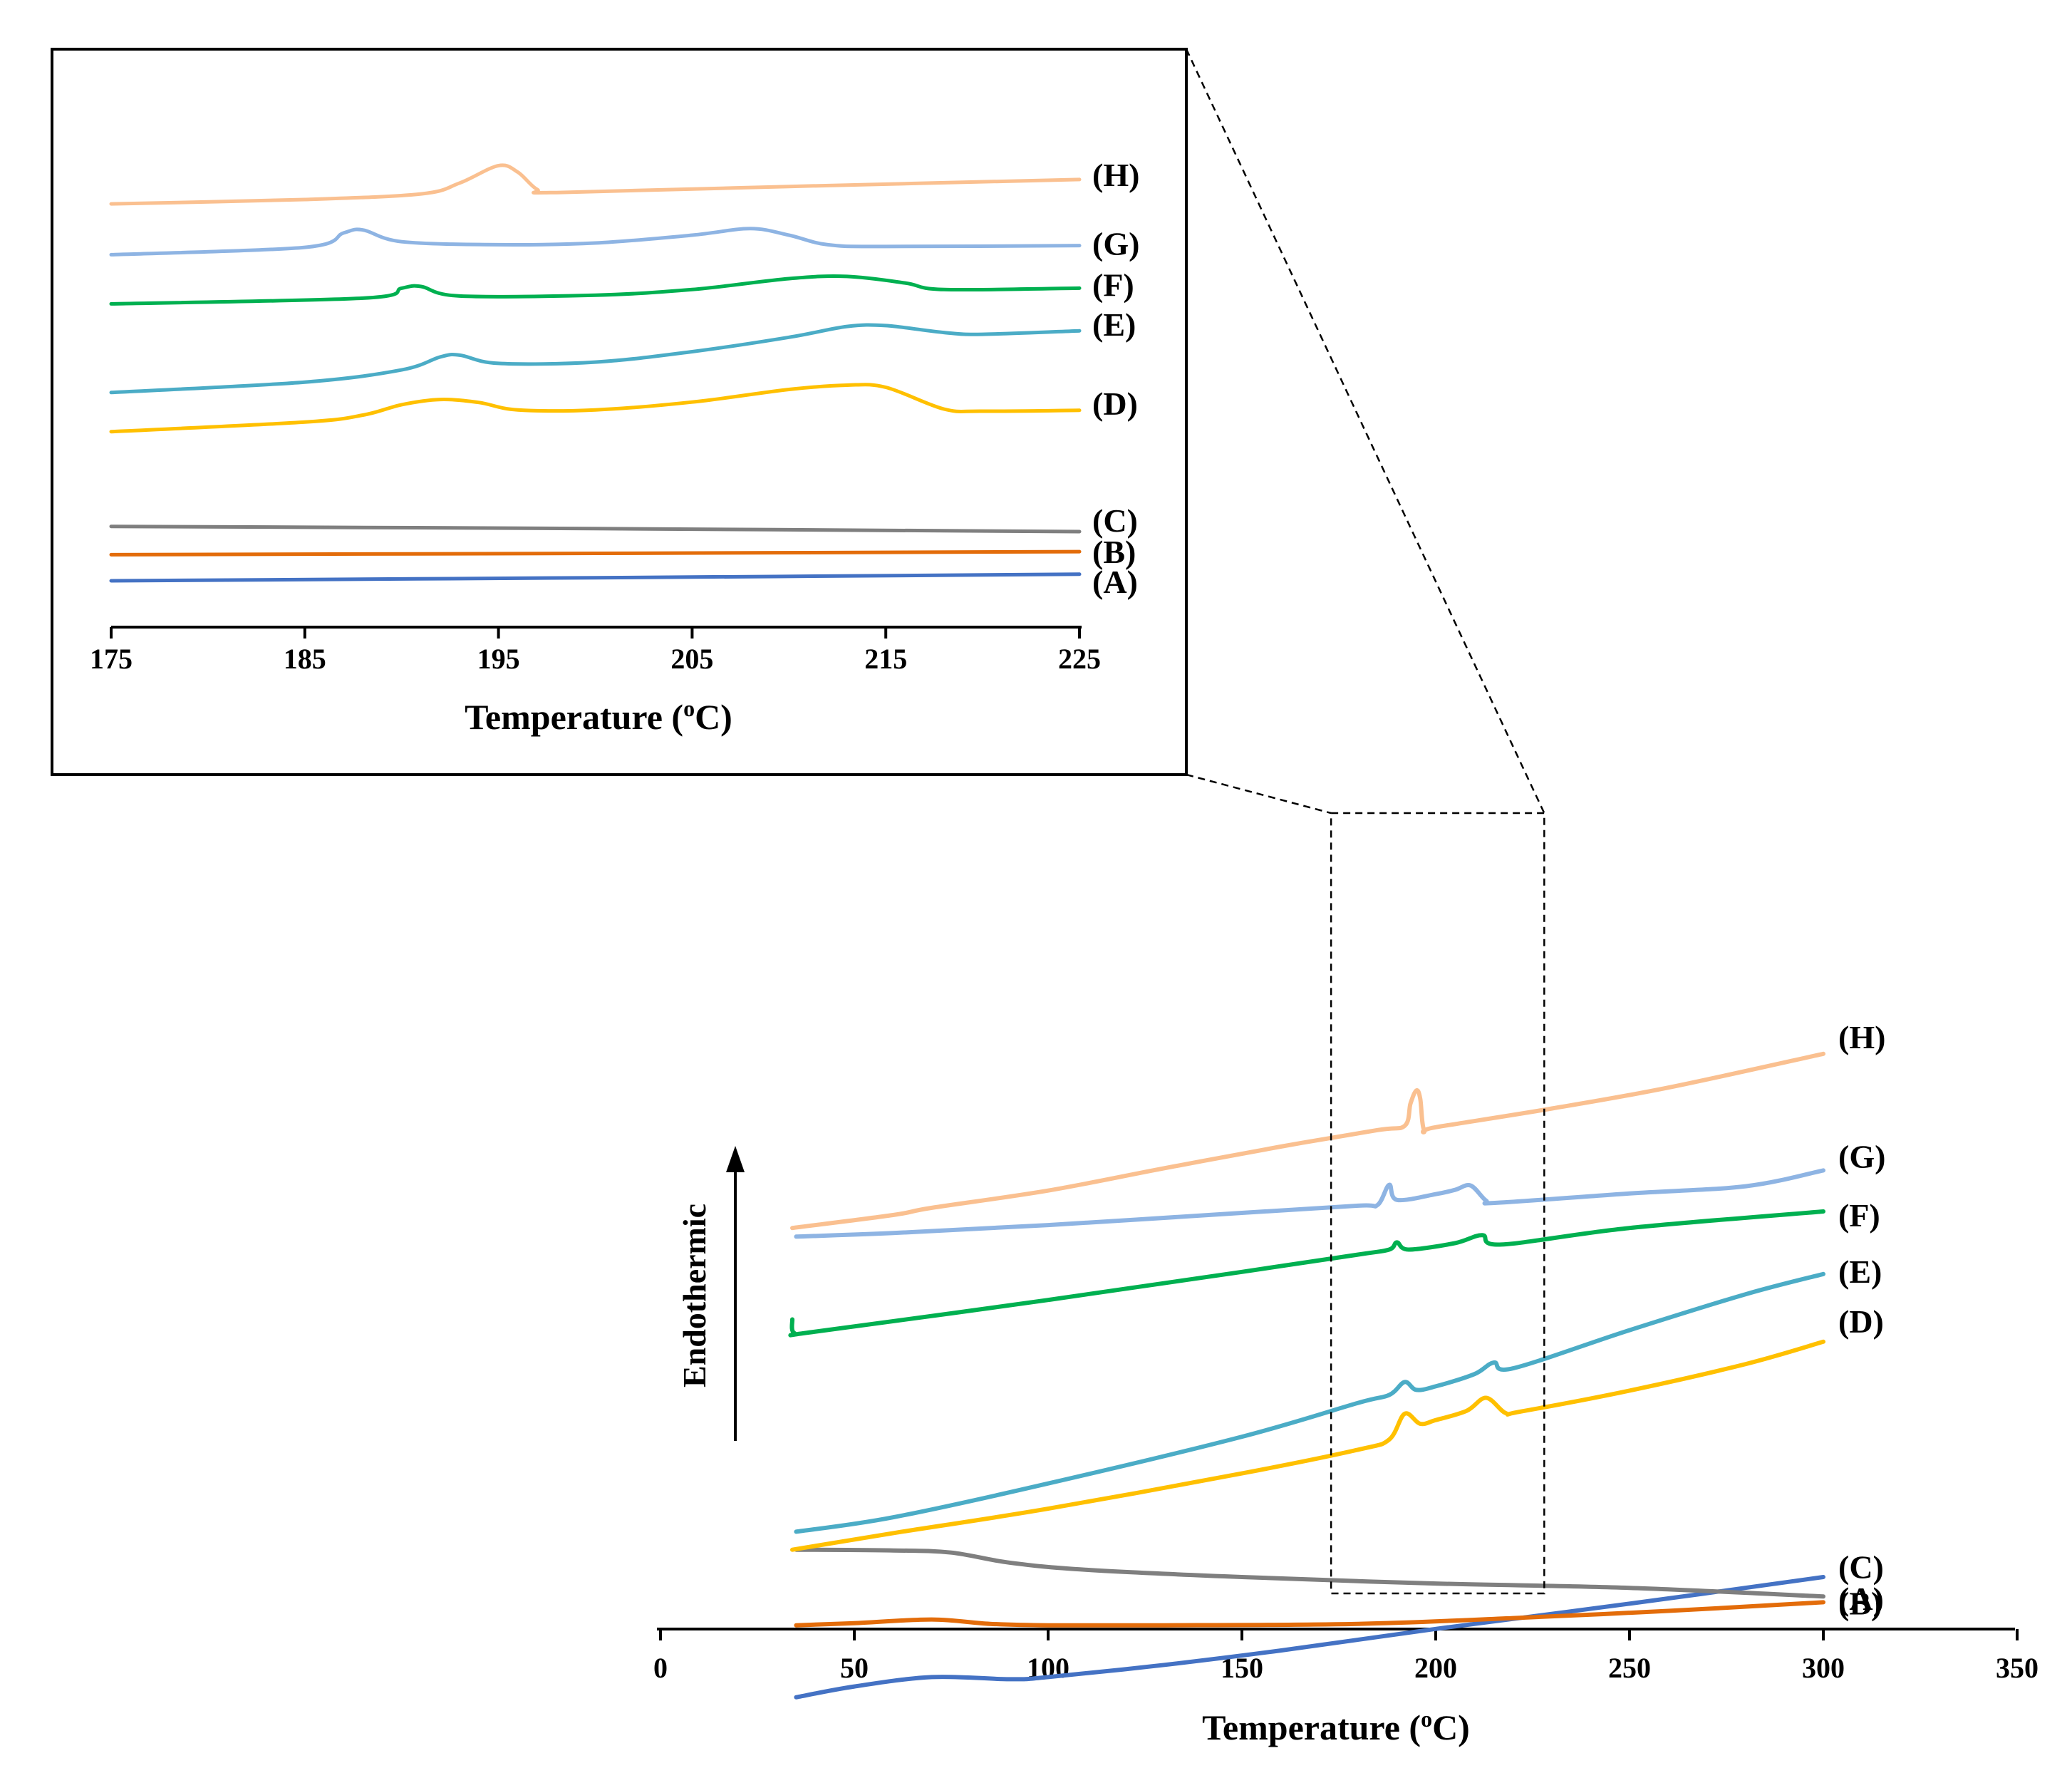 Image resolution: width=2072 pixels, height=1773 pixels. I want to click on inset-x-tick-label: 195, so click(498, 659).